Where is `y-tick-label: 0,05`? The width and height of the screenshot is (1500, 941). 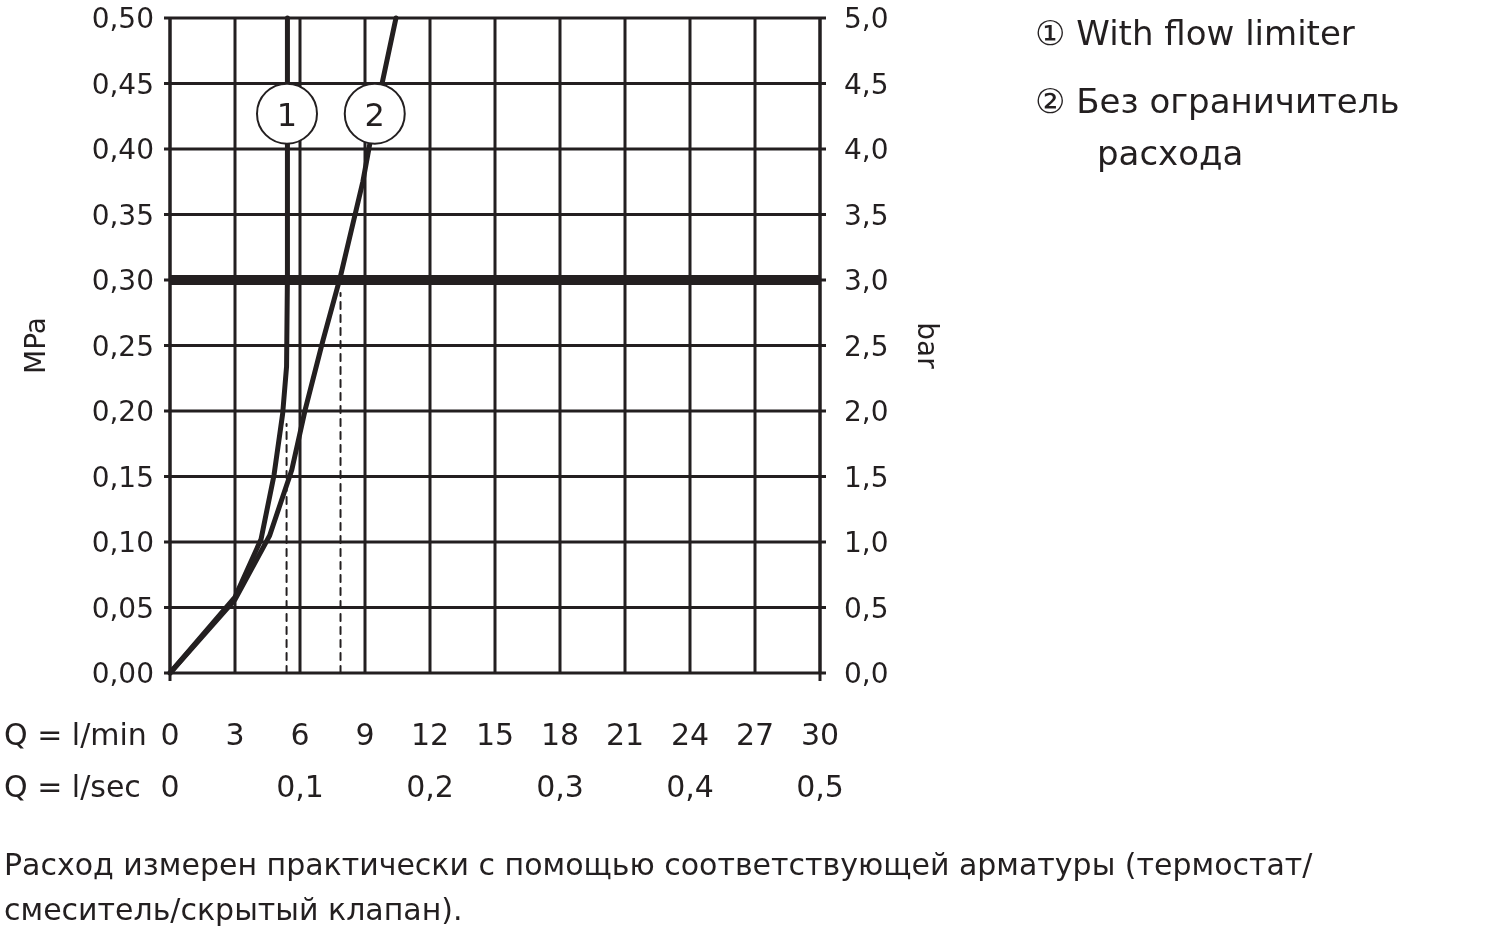
y-tick-label: 0,05 is located at coordinates (122, 608).